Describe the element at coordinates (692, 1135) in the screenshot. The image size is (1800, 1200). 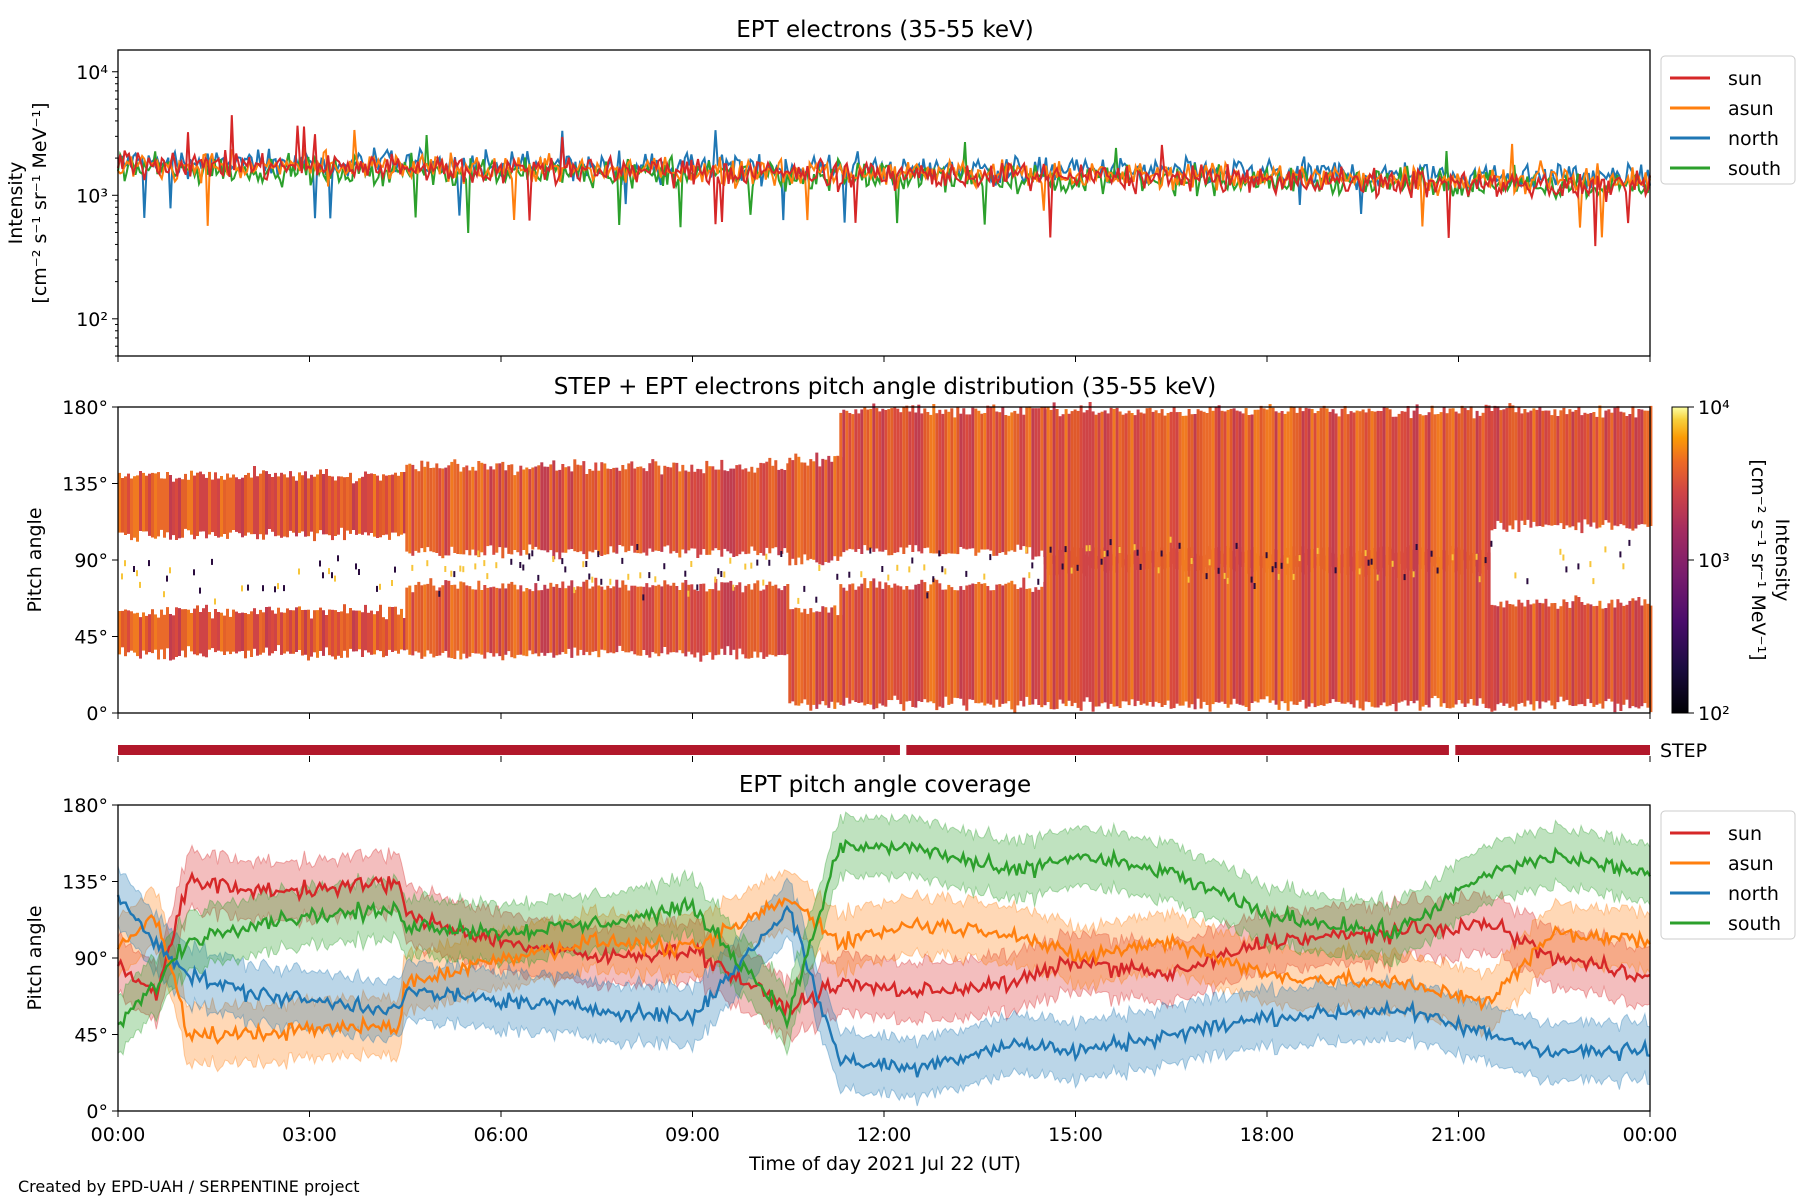
I see `x-tick-label: 09:00` at that location.